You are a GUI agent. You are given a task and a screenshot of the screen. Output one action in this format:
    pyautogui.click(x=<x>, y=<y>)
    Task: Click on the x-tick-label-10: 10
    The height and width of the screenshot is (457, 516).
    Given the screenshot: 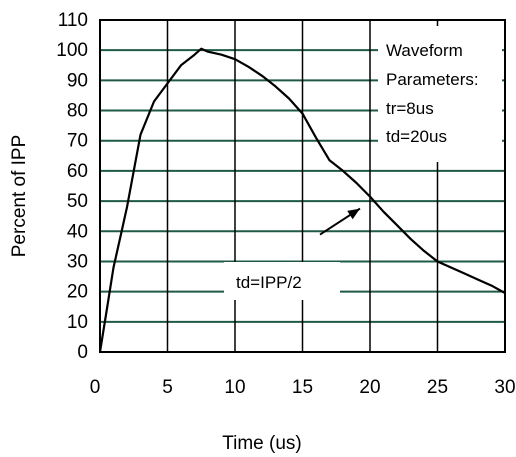 What is the action you would take?
    pyautogui.click(x=234, y=387)
    